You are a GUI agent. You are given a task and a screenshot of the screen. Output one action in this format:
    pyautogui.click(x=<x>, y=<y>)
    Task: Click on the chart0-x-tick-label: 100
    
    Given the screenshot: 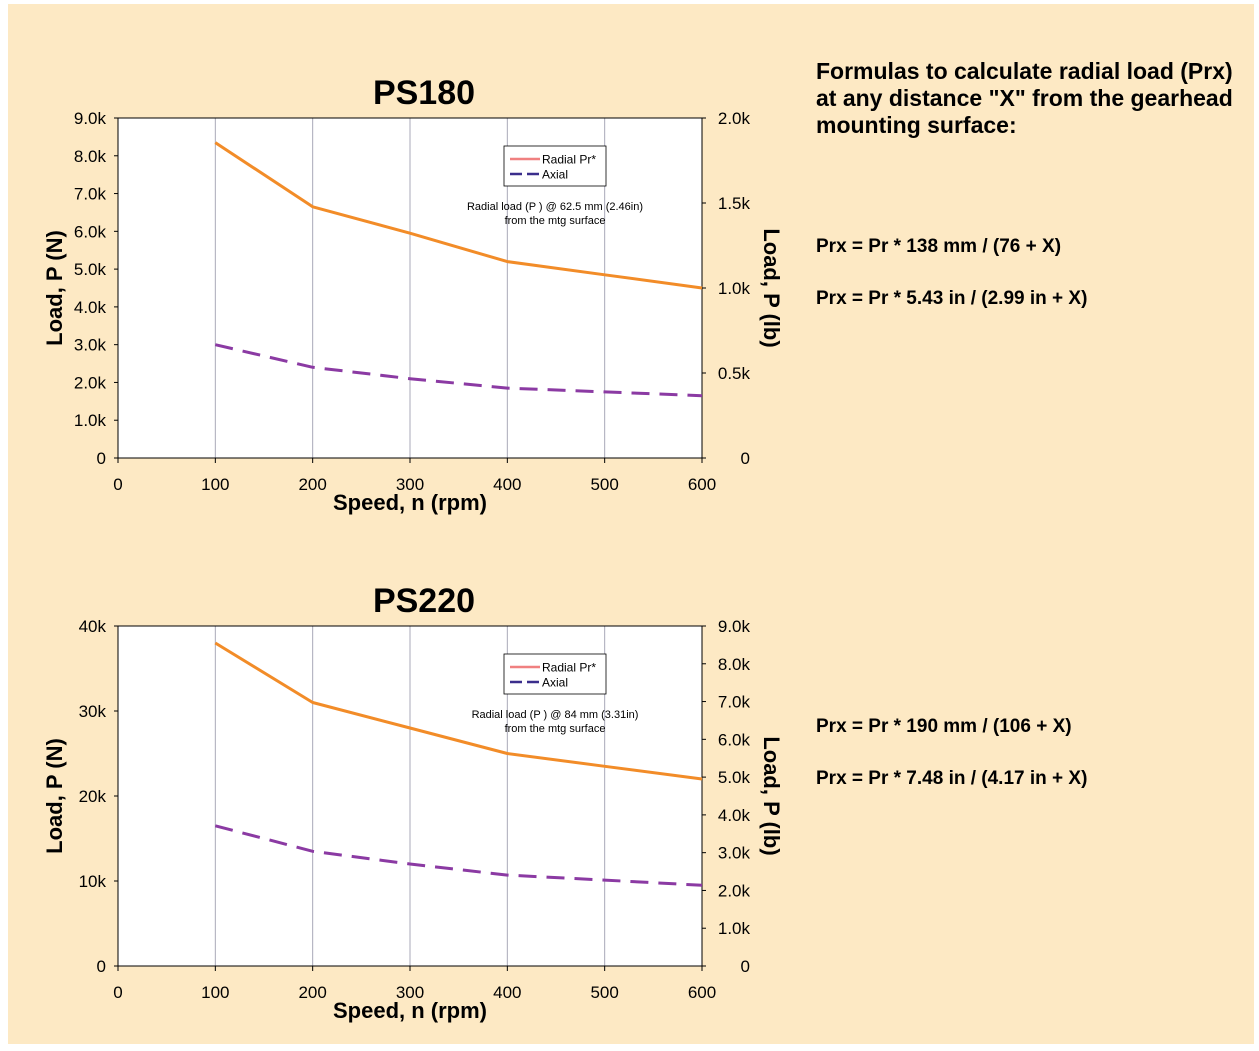 What is the action you would take?
    pyautogui.click(x=215, y=484)
    